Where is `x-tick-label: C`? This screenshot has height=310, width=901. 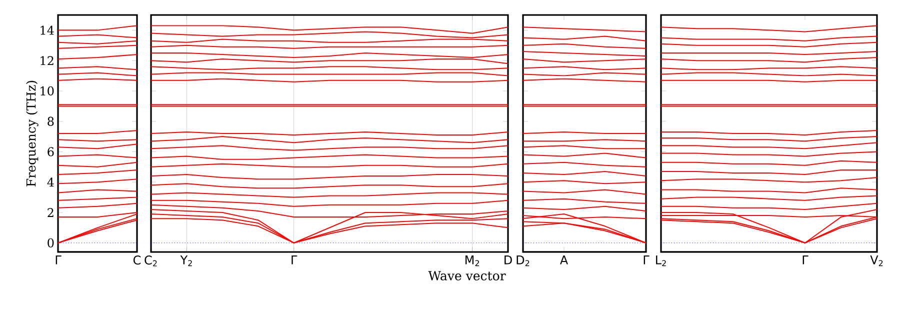 x-tick-label: C is located at coordinates (137, 260).